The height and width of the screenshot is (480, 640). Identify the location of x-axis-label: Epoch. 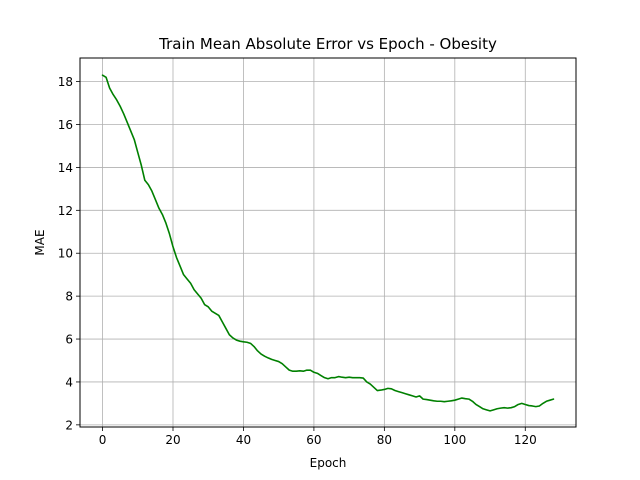
(328, 463).